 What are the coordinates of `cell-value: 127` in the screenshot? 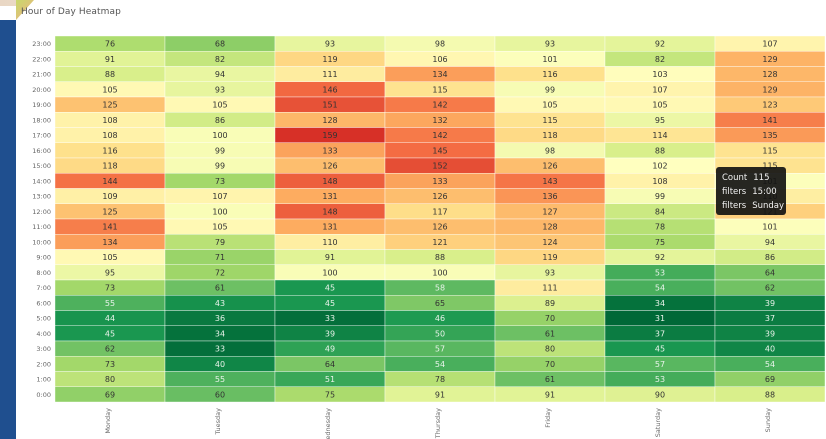 It's located at (549, 211).